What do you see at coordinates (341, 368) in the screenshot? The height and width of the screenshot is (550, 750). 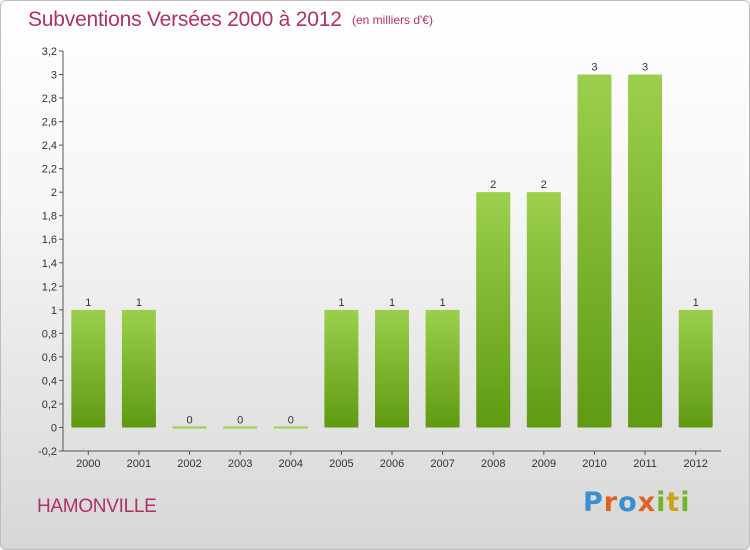 I see `bar-2005` at bounding box center [341, 368].